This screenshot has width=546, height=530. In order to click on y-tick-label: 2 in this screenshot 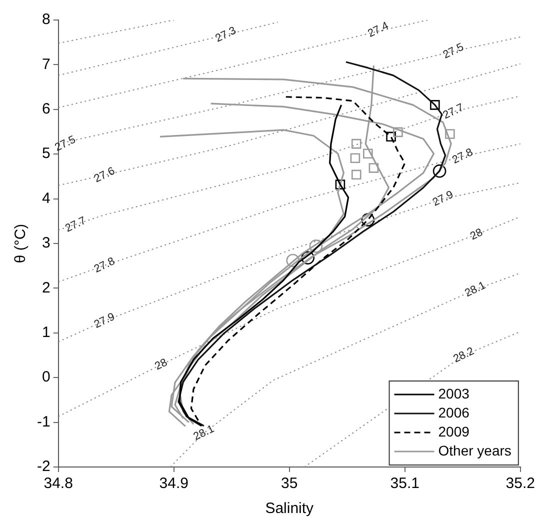, I will do `click(46, 287)`.